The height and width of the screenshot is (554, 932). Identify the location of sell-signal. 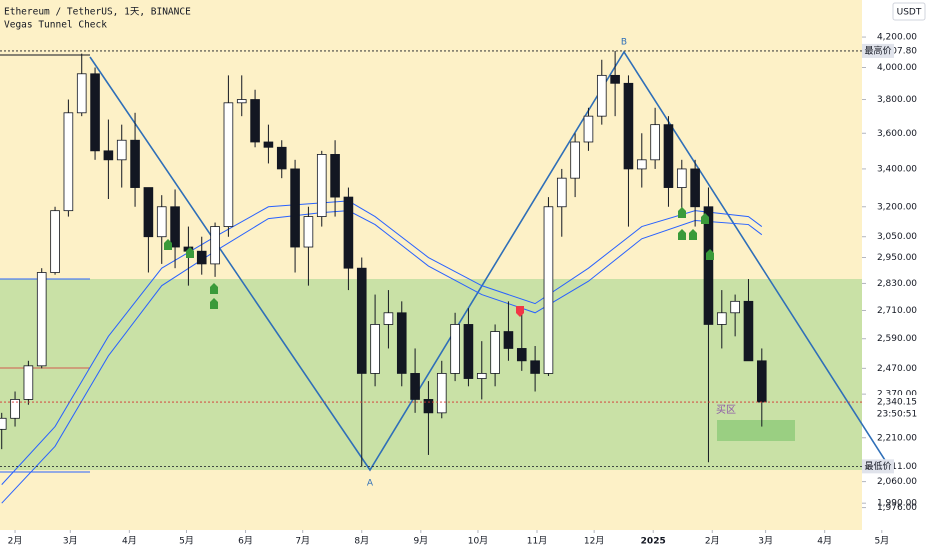
(520, 311).